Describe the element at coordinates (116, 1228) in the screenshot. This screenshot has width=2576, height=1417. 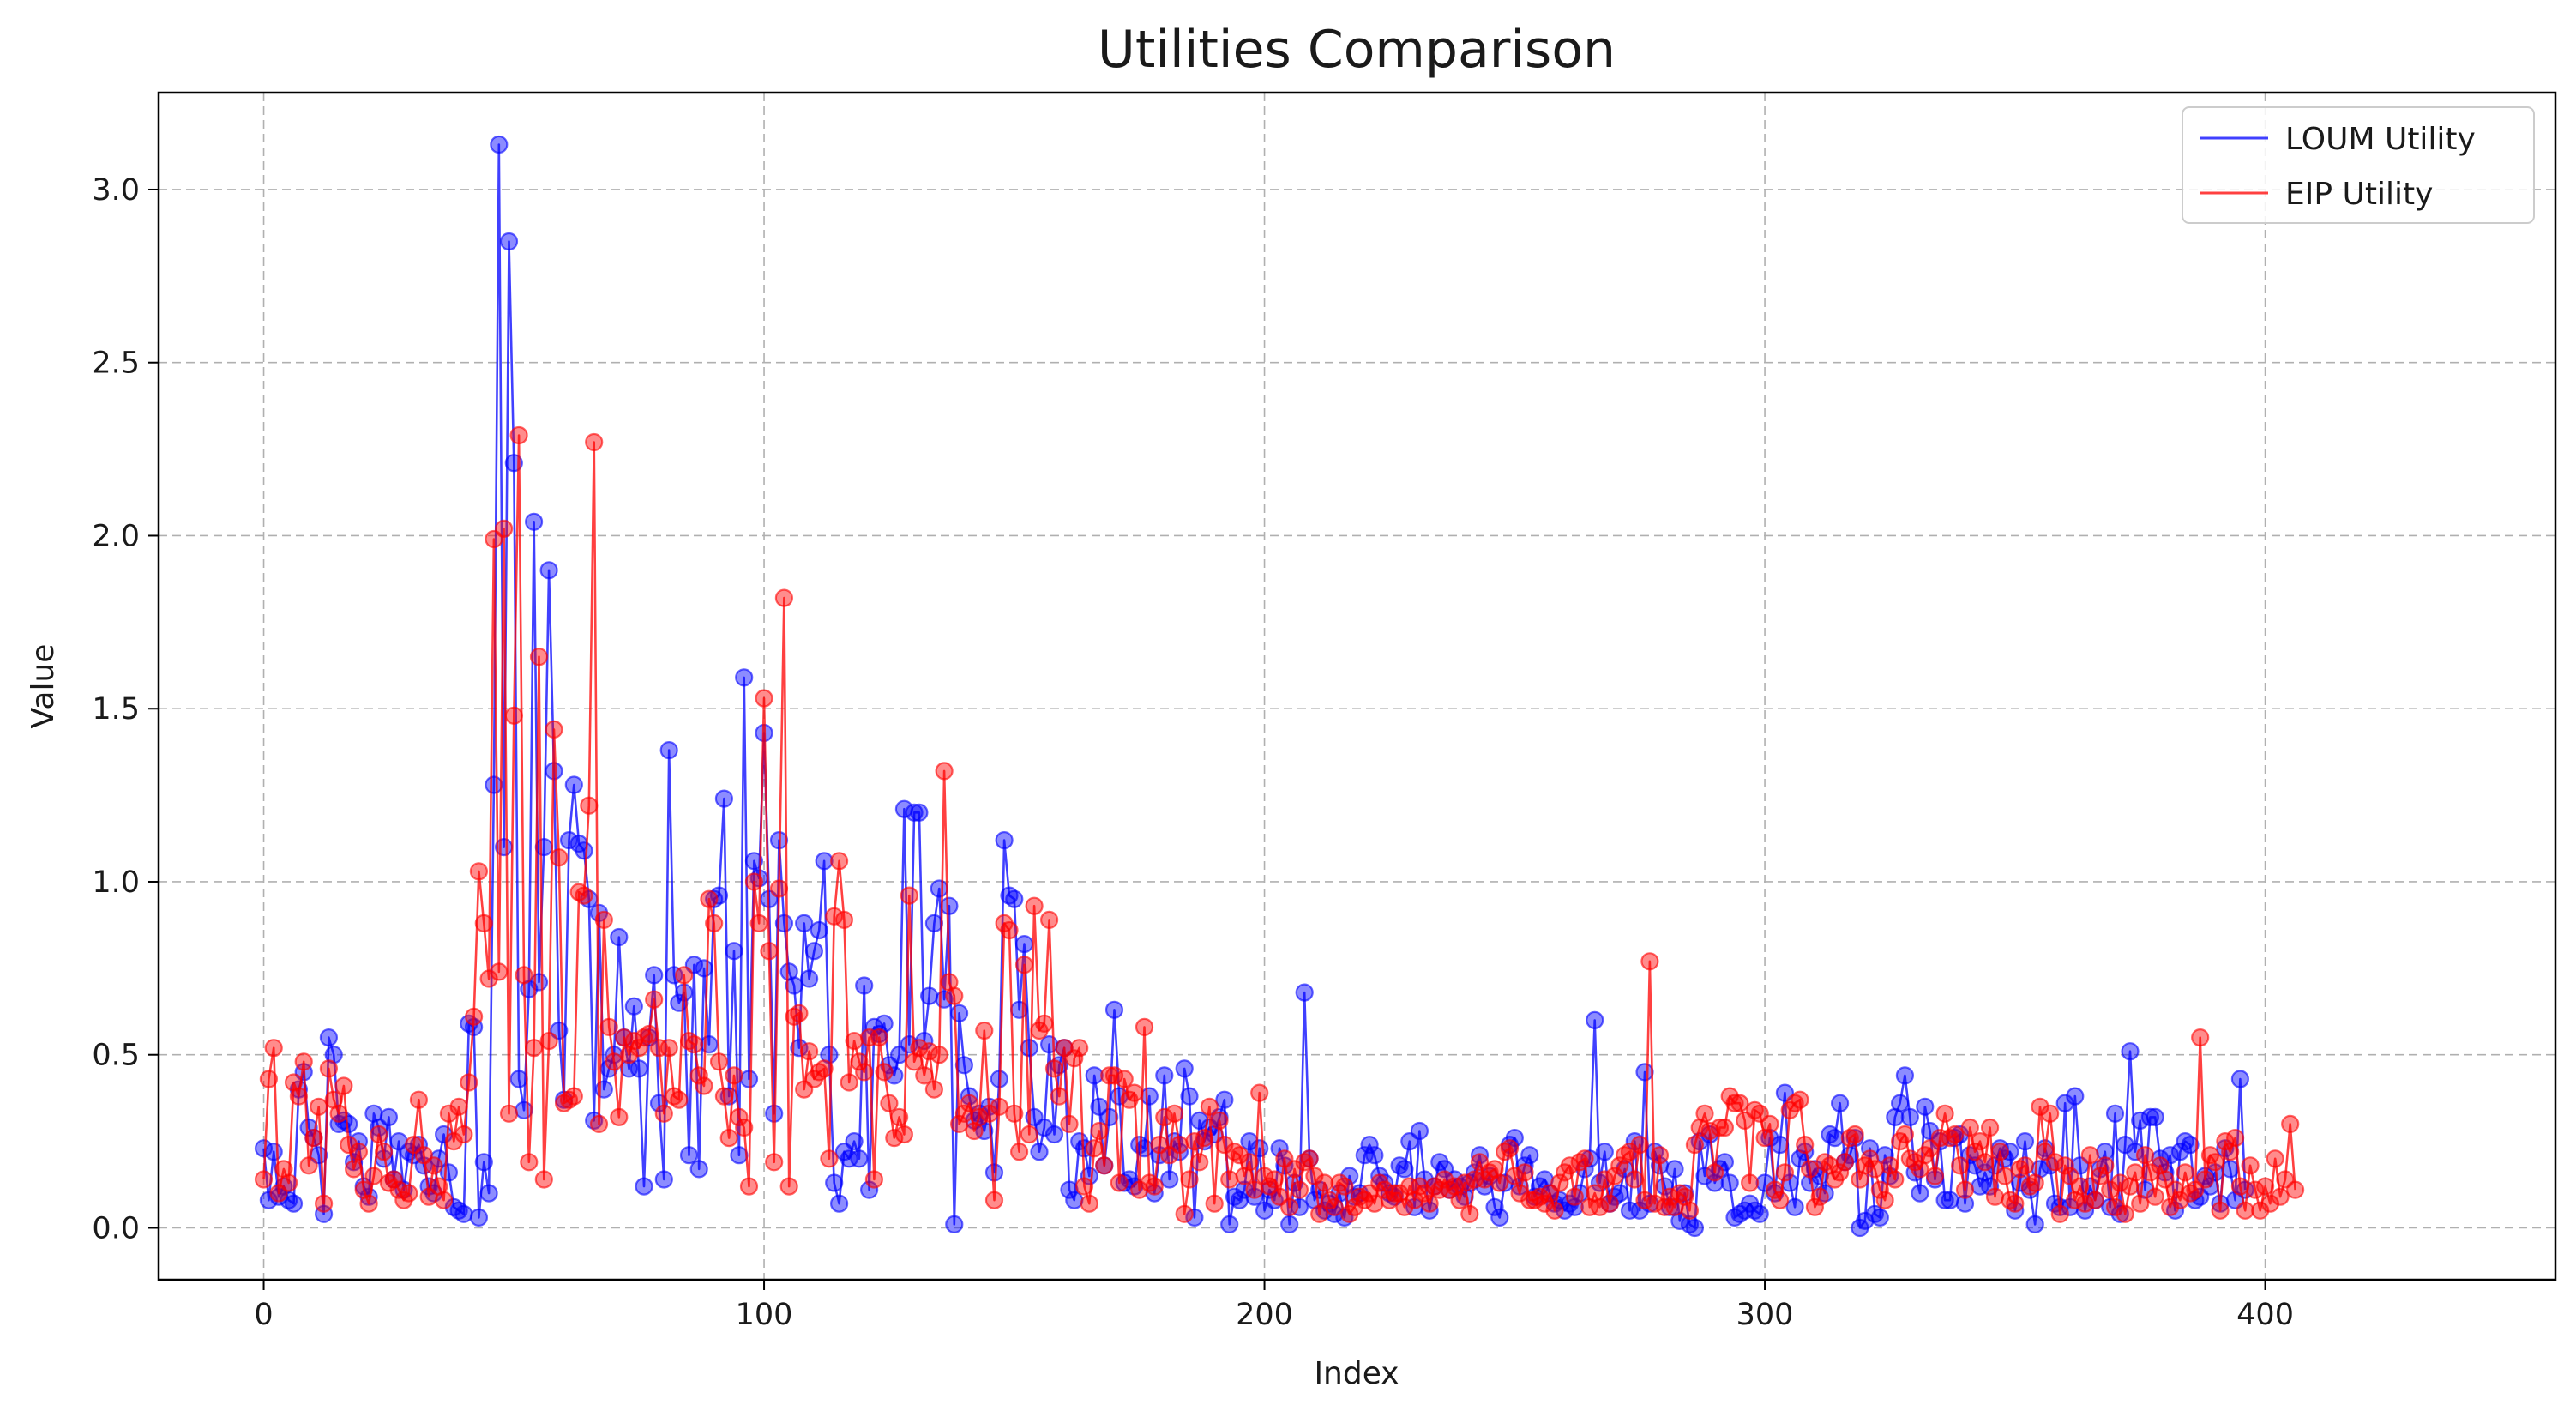
I see `y-tick-label: 0.0` at that location.